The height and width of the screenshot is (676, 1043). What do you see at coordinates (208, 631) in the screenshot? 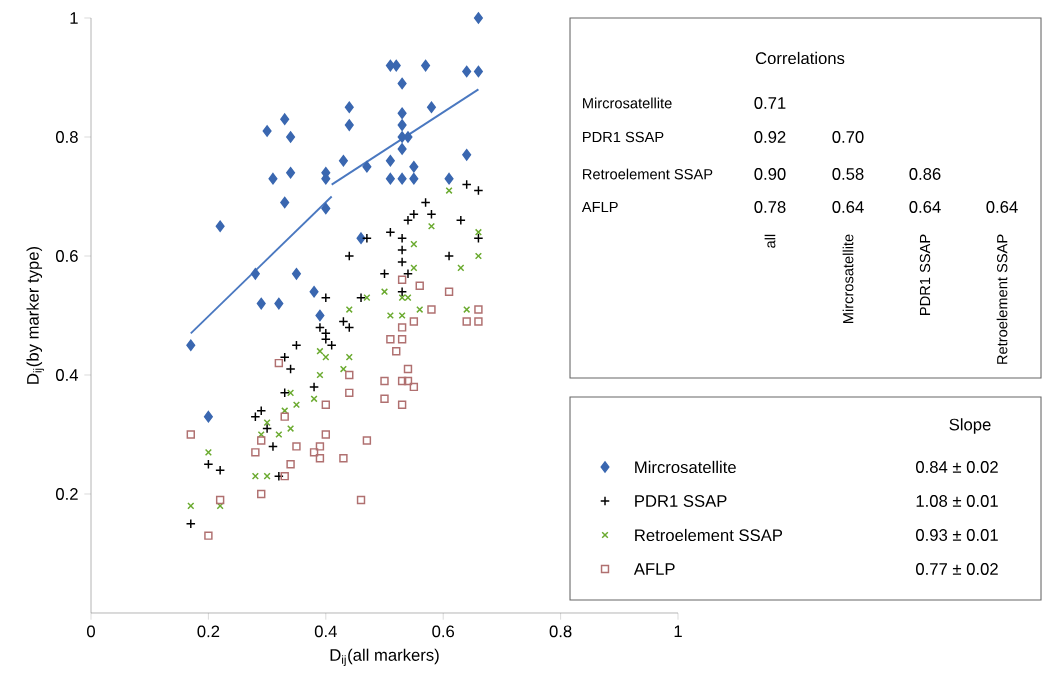
I see `x-tick-label: 0.2` at bounding box center [208, 631].